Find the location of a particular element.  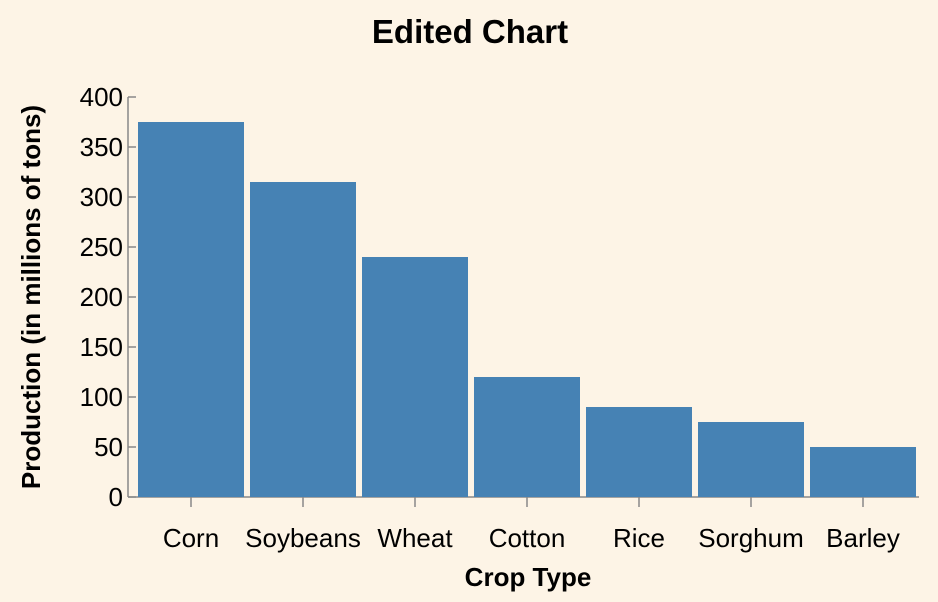

y-tick-label: 350 is located at coordinates (101, 147).